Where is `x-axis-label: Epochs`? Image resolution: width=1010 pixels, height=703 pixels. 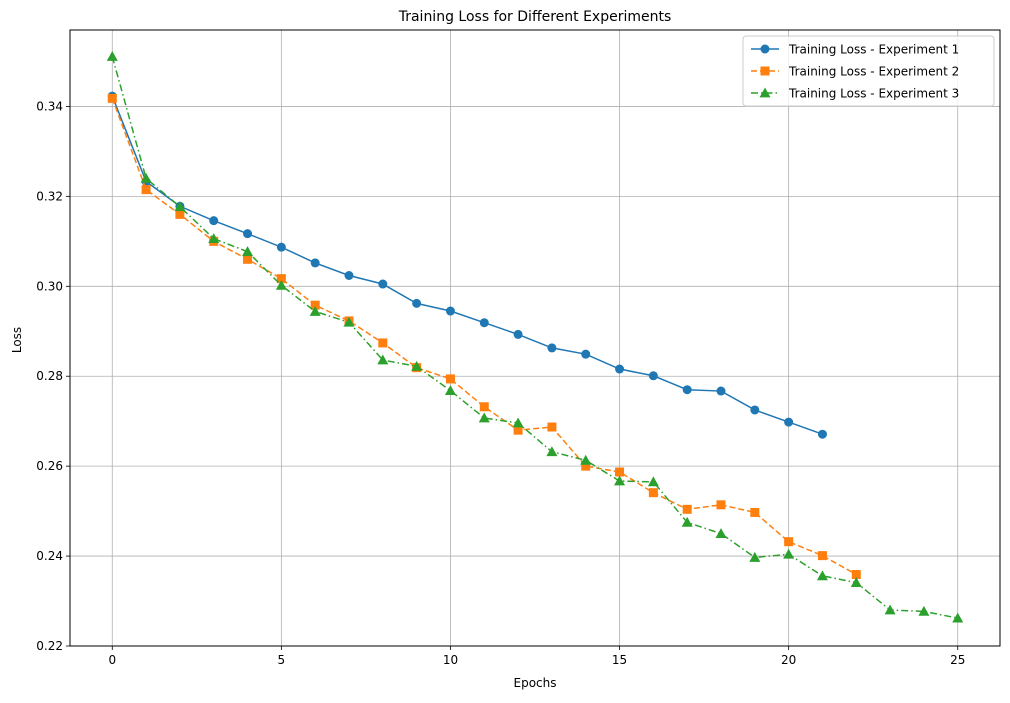
x-axis-label: Epochs is located at coordinates (535, 683).